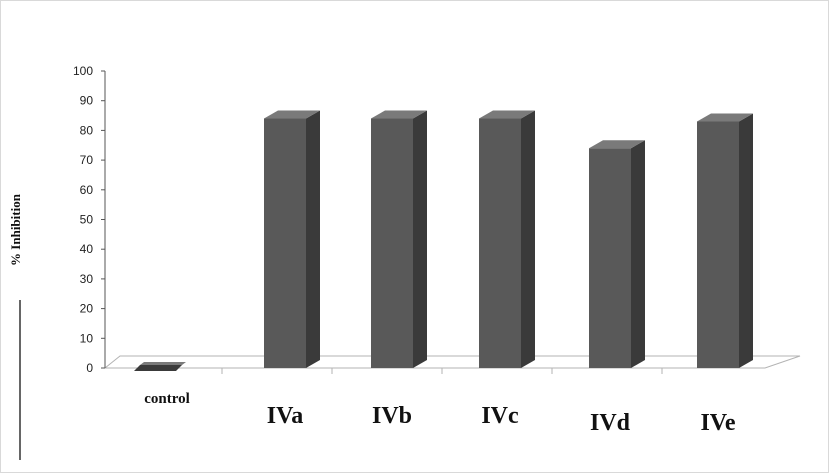 Image resolution: width=829 pixels, height=473 pixels. I want to click on floor-plane, so click(452, 362).